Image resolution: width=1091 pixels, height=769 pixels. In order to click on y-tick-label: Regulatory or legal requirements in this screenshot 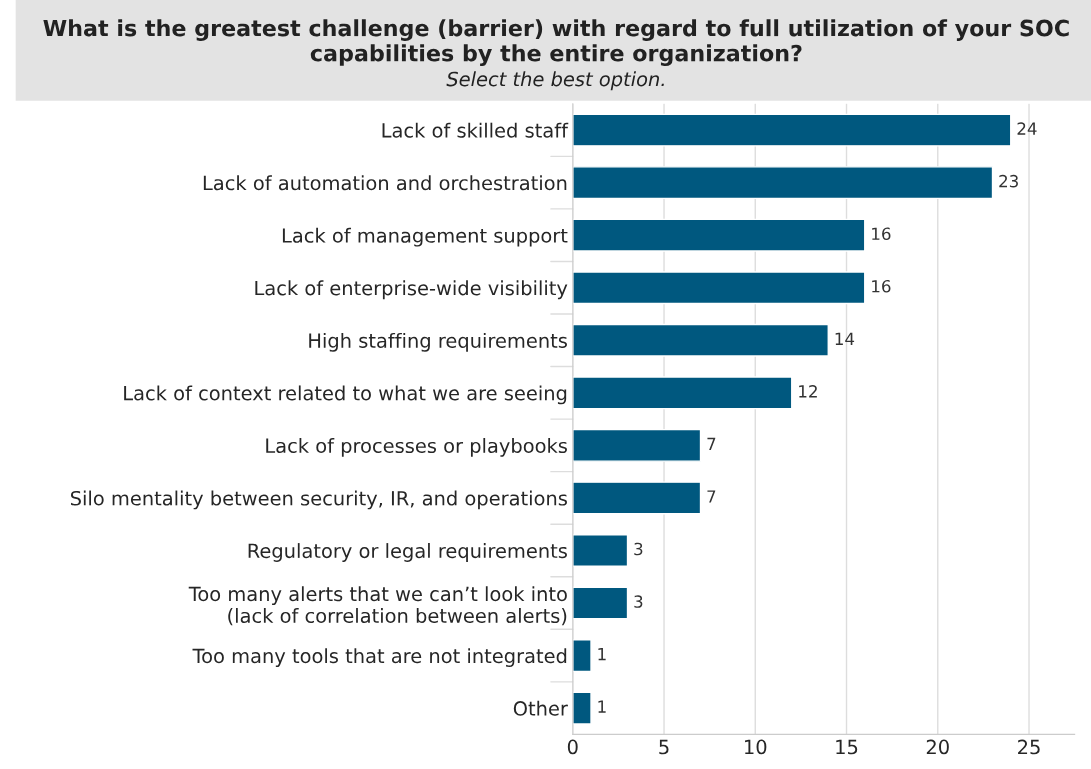, I will do `click(407, 552)`.